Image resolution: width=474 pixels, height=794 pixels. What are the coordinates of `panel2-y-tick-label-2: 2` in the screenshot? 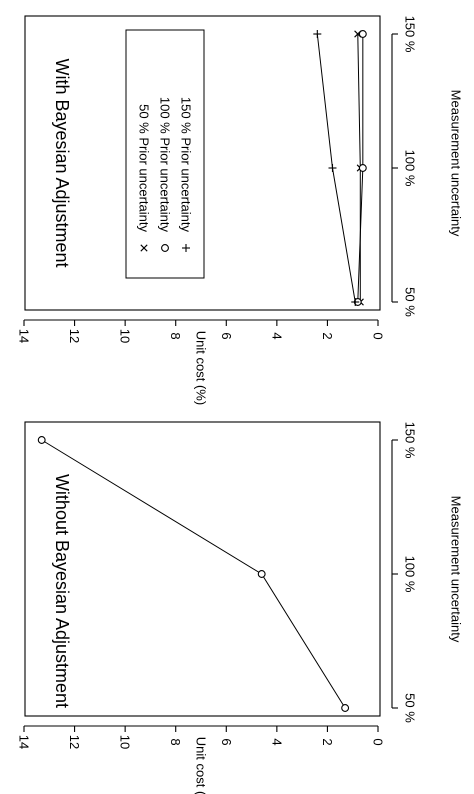 It's located at (327, 335).